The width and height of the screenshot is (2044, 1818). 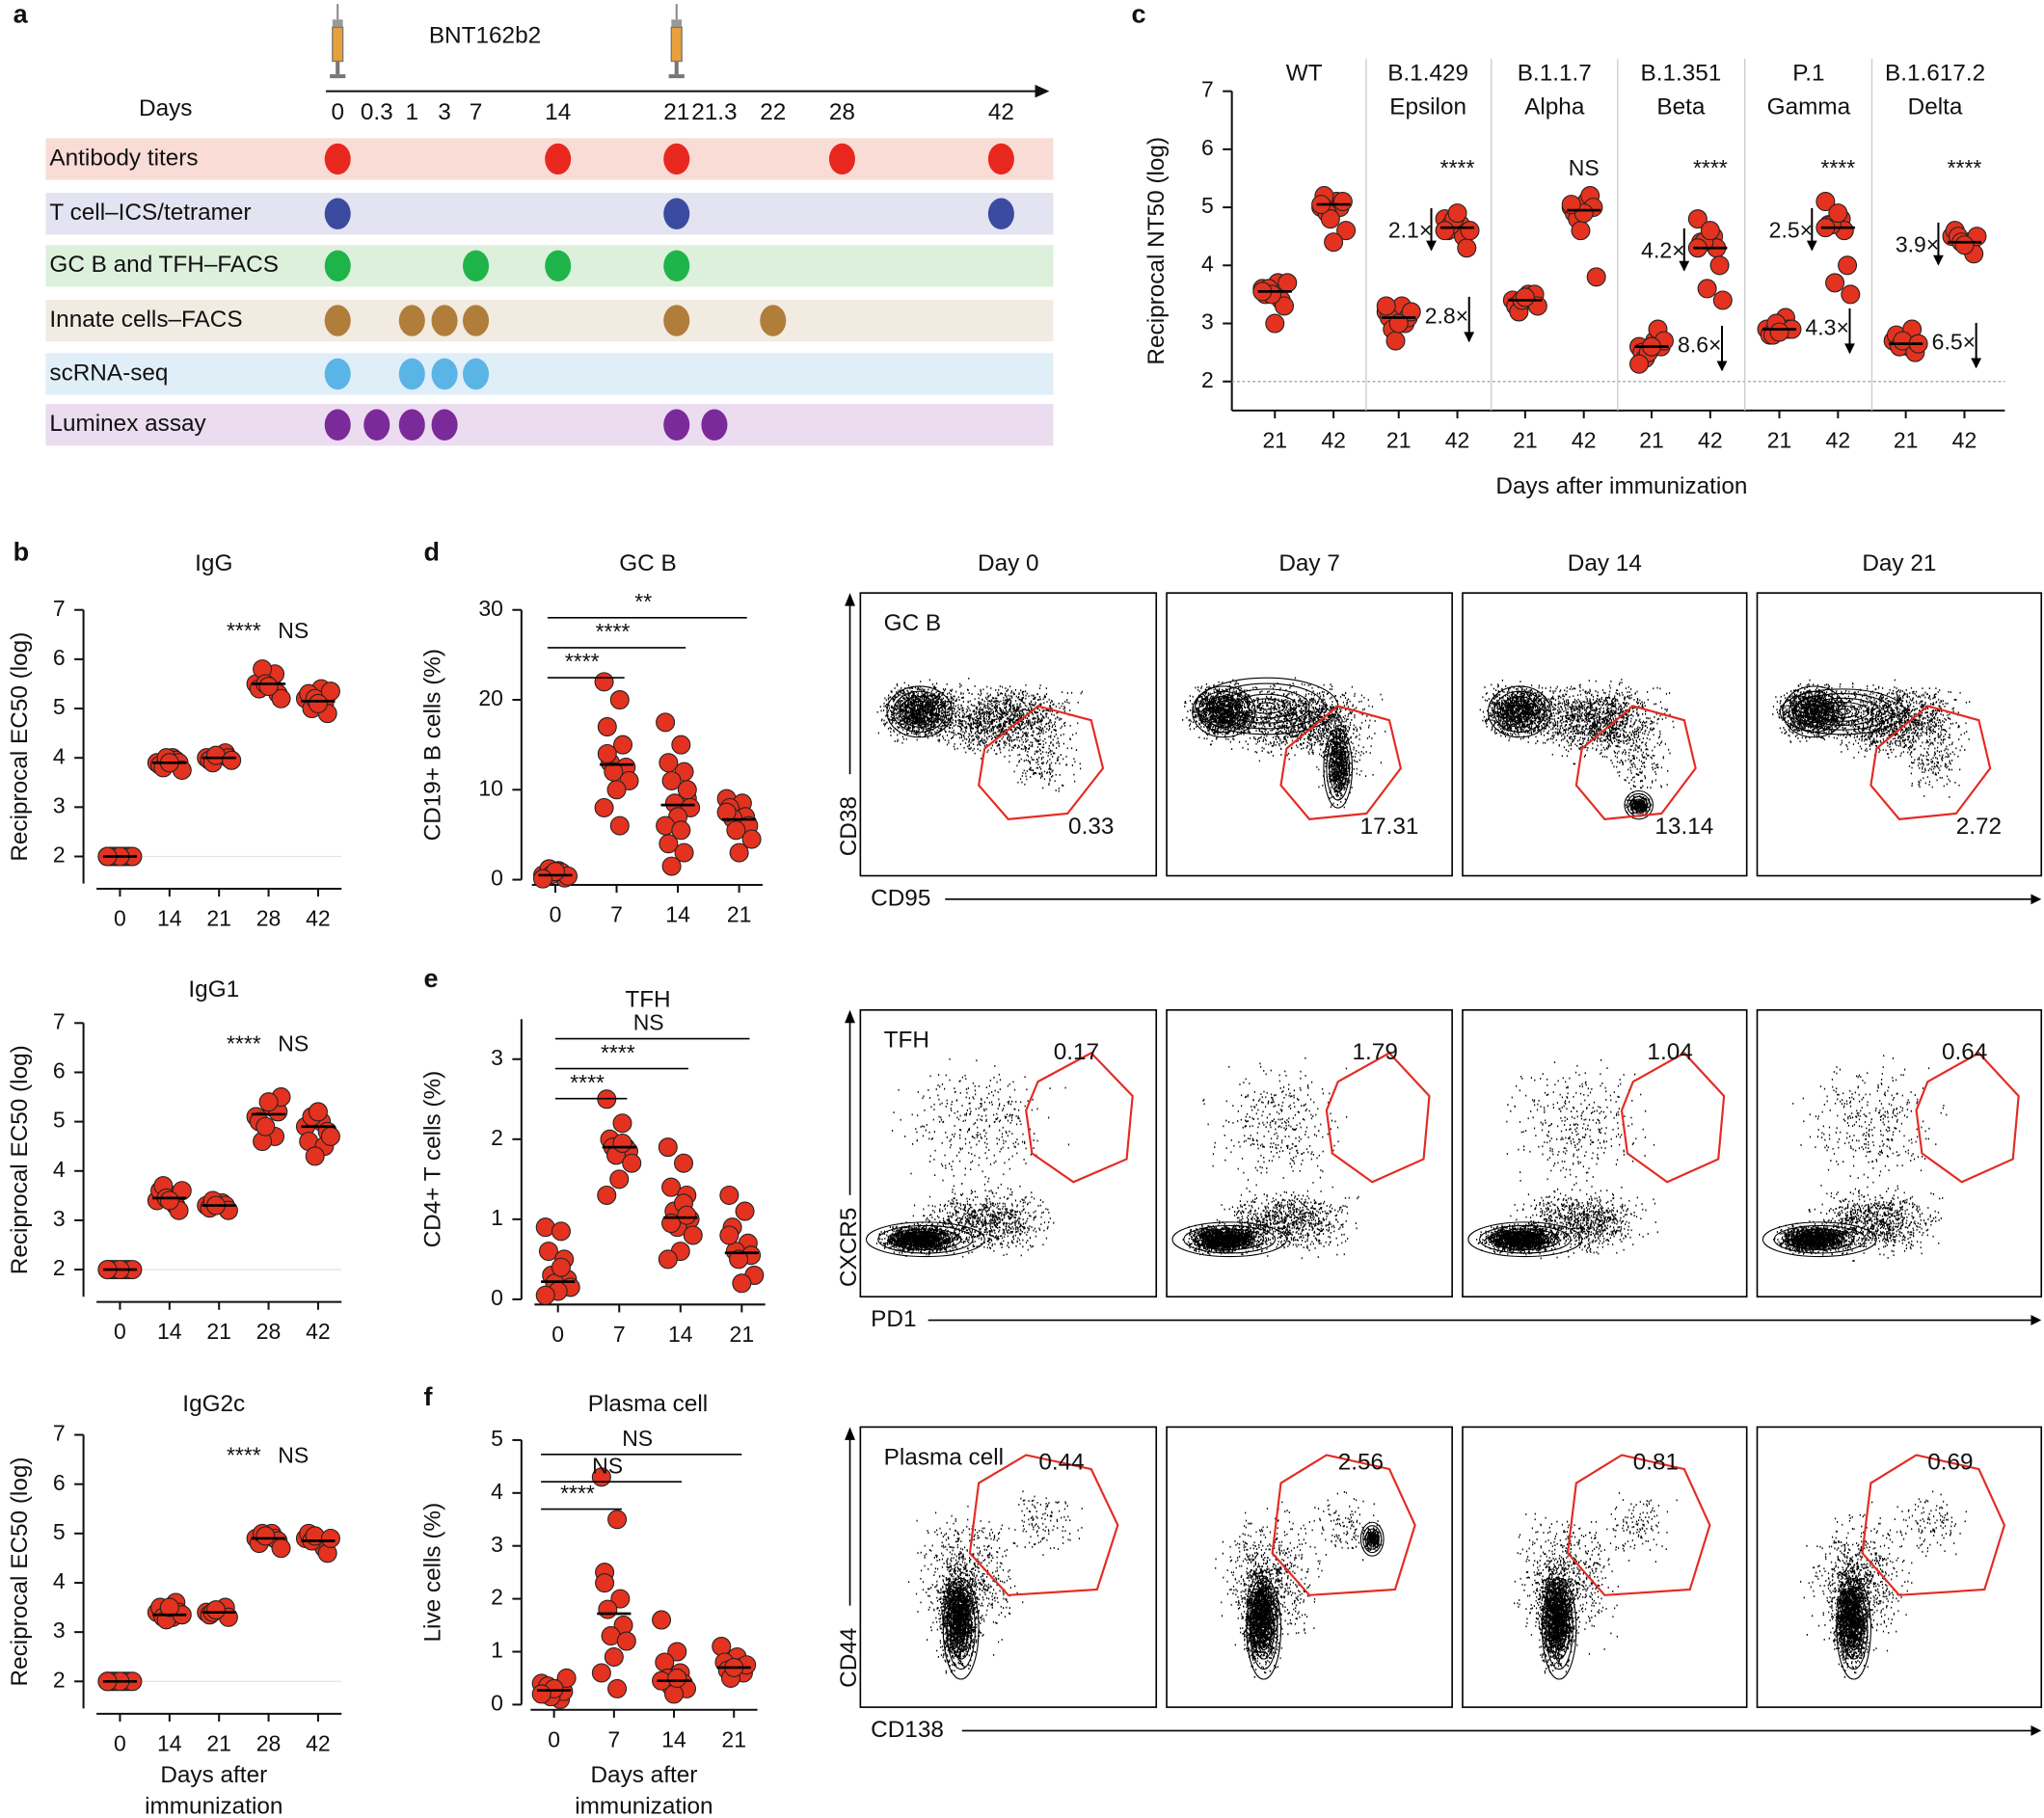 I want to click on row-label: T cell–ICS/tetramer, so click(x=150, y=213).